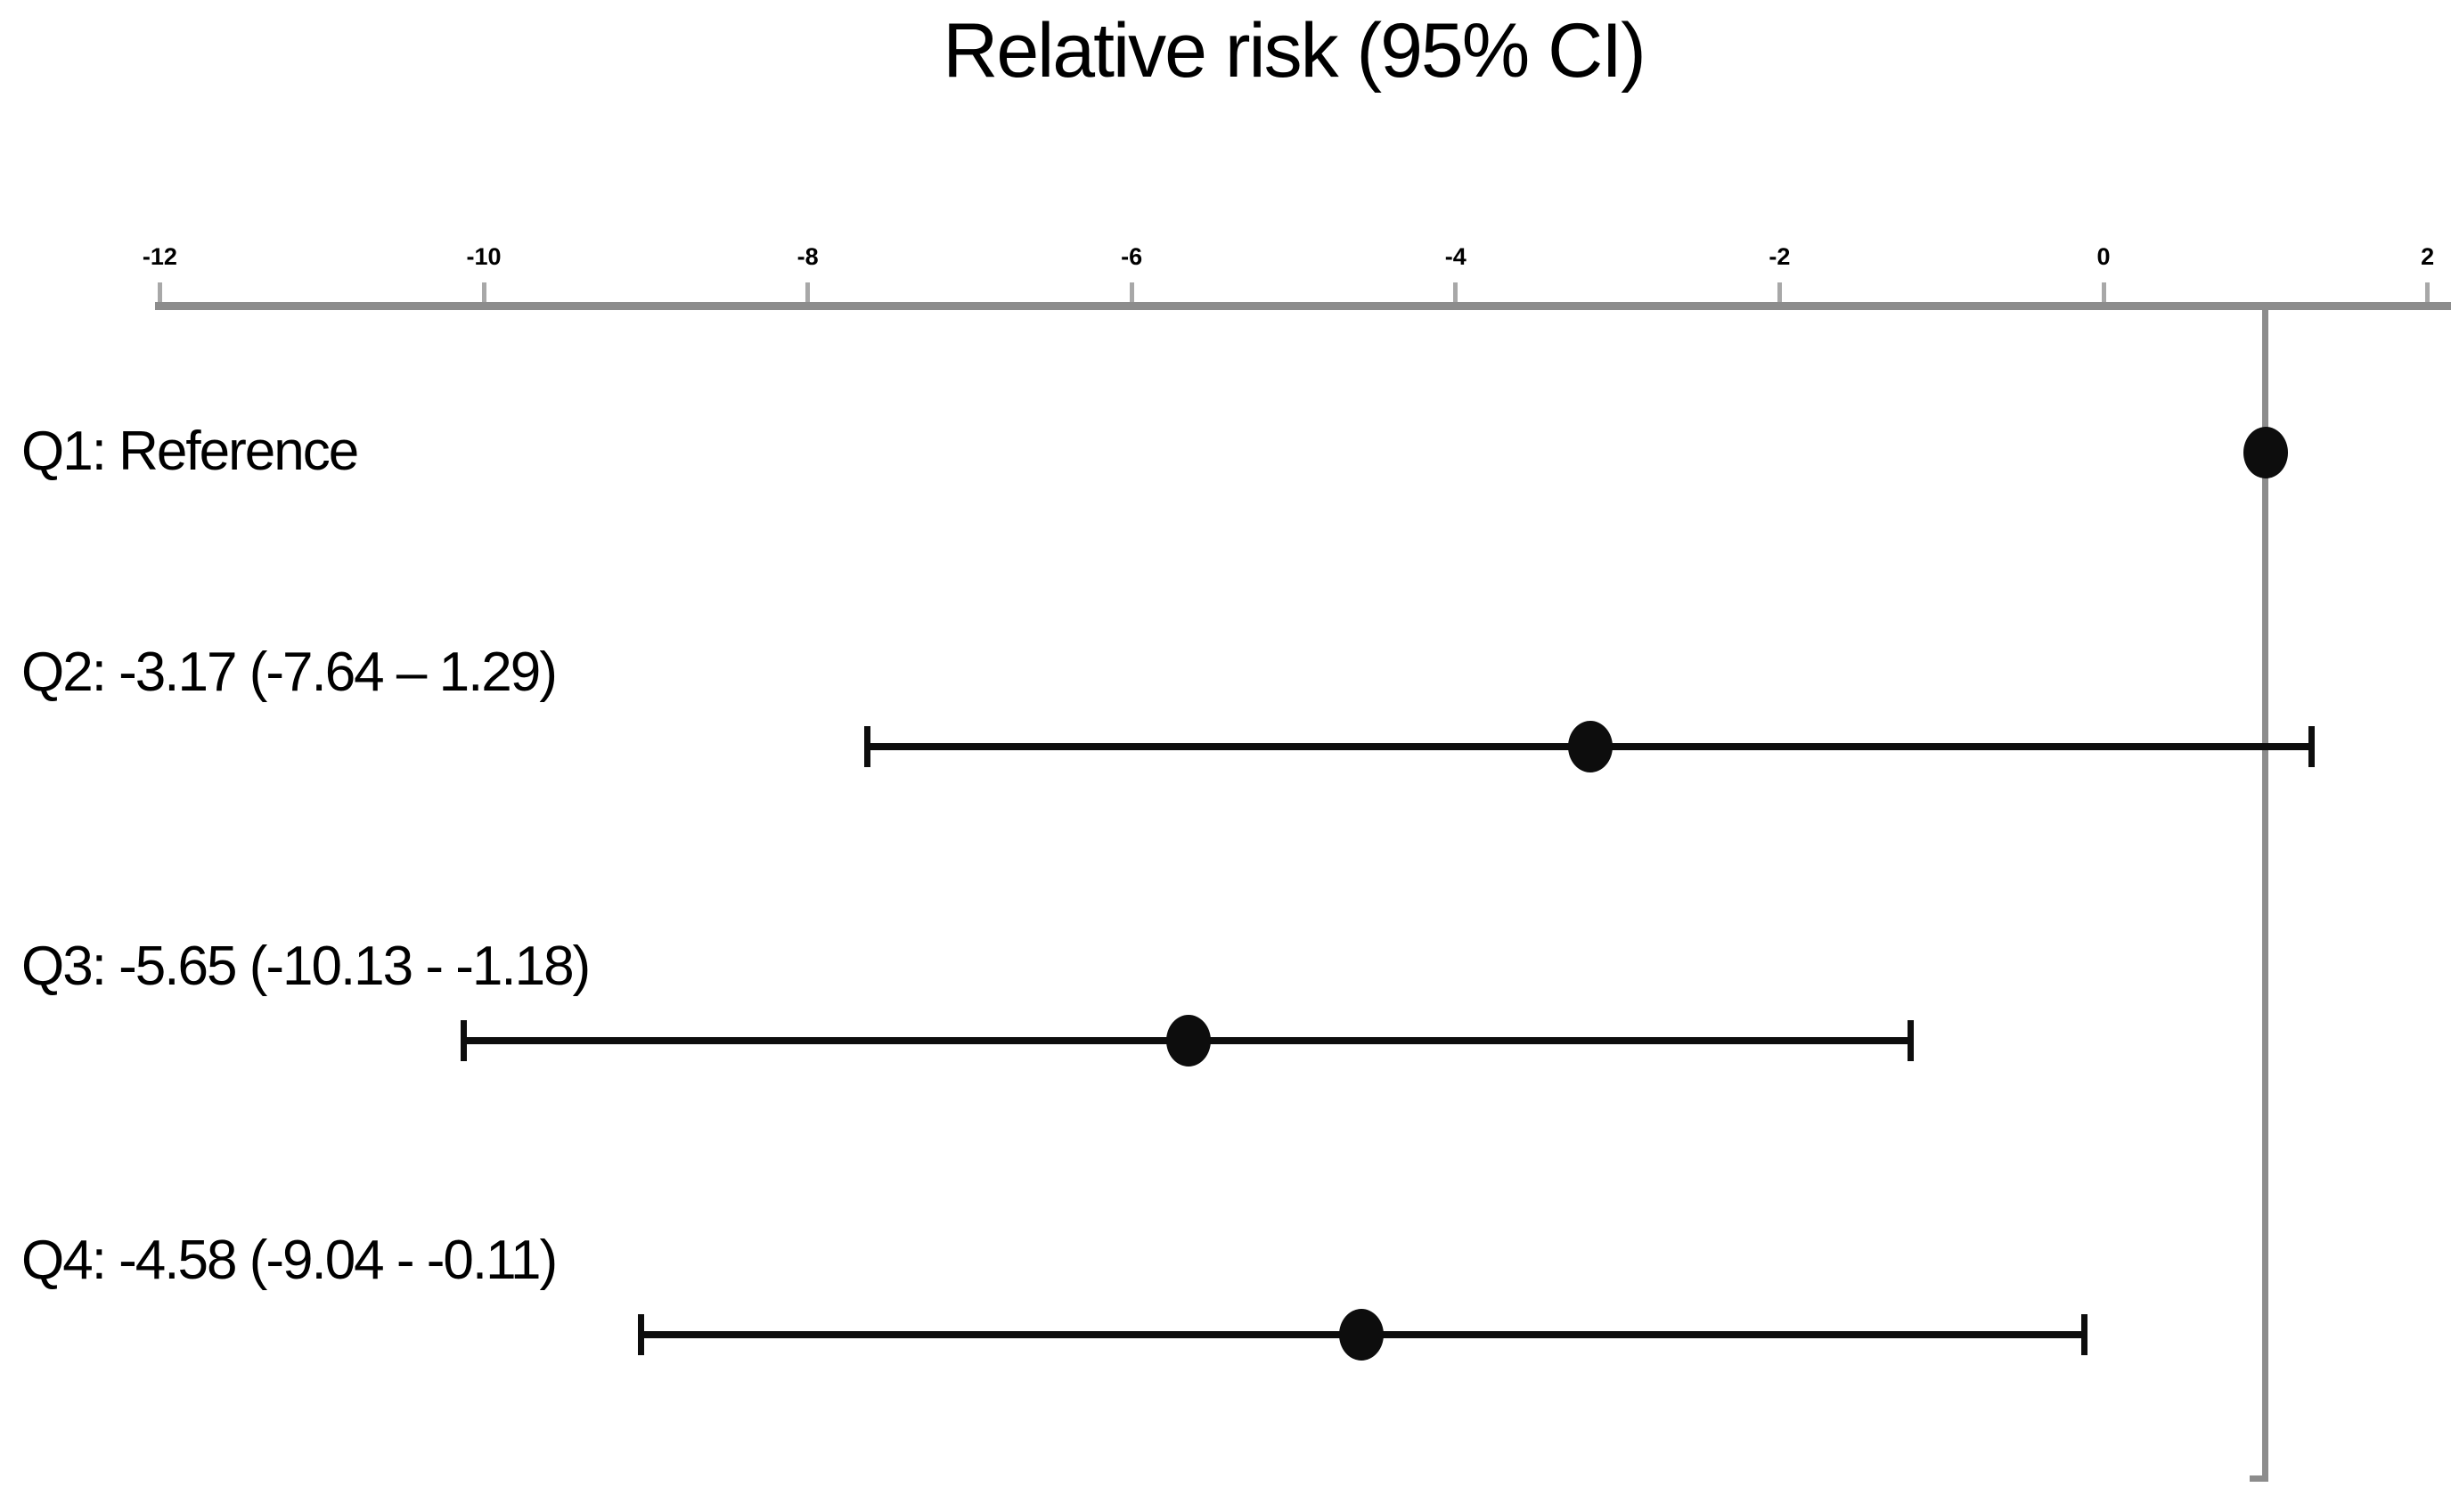 The image size is (2451, 1512). What do you see at coordinates (159, 256) in the screenshot?
I see `axis-tick-label: -12` at bounding box center [159, 256].